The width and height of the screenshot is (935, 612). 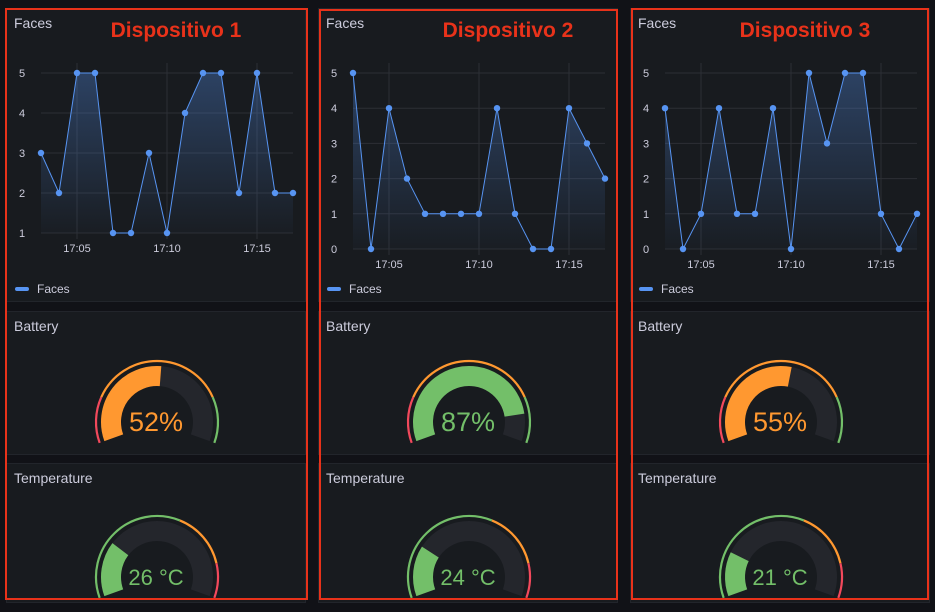 I want to click on battery-title-2: Battery, so click(x=348, y=326).